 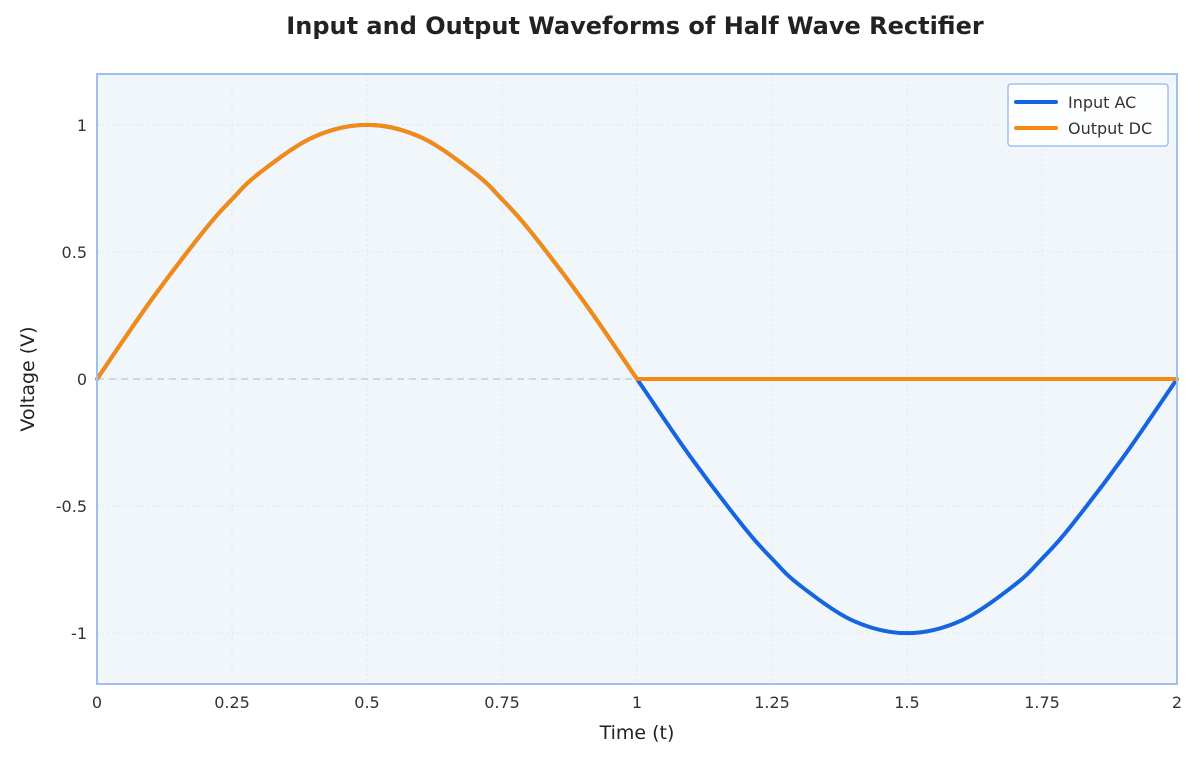 What do you see at coordinates (82, 125) in the screenshot?
I see `y-tick-label: 1` at bounding box center [82, 125].